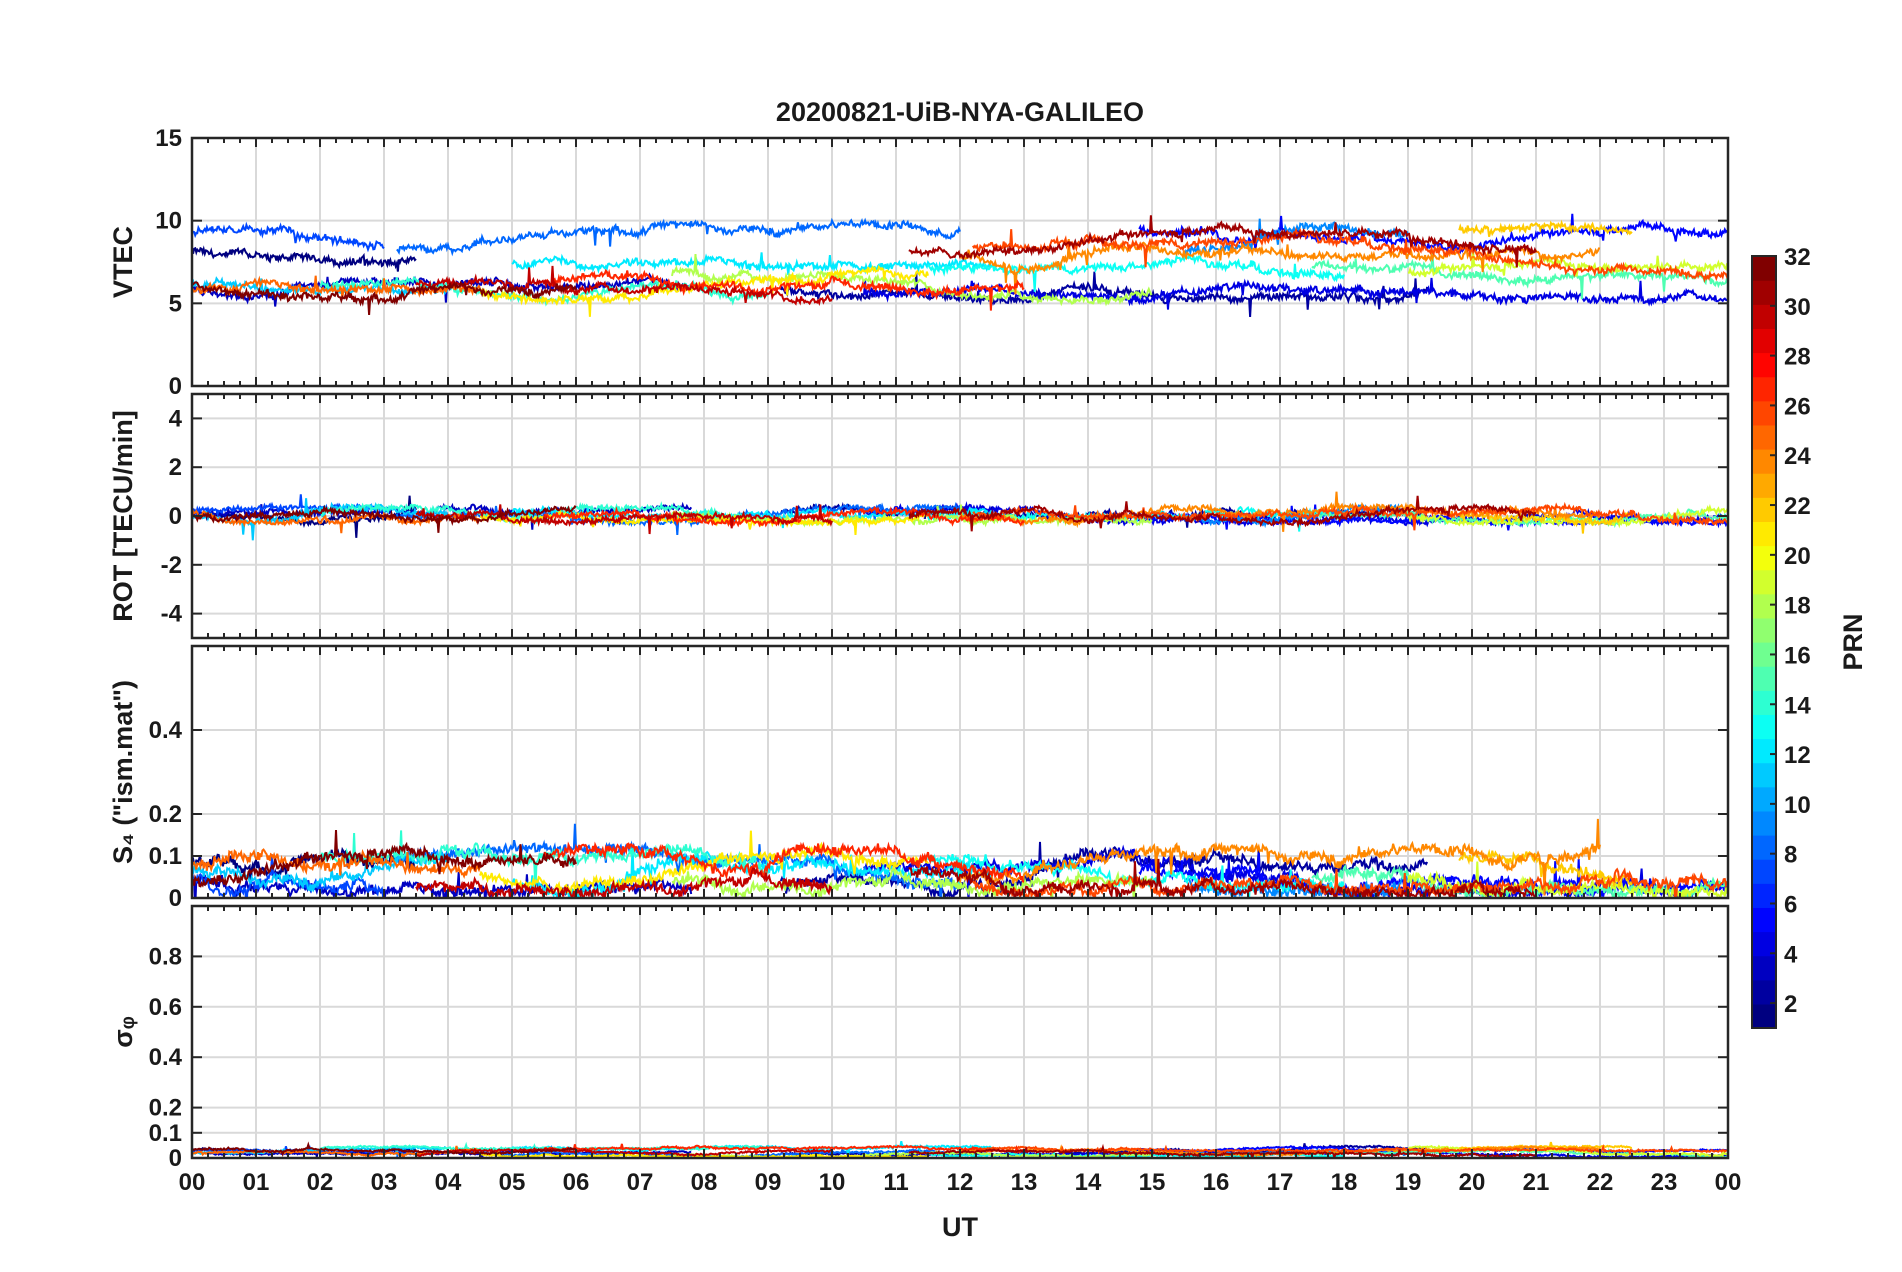 This screenshot has height=1272, width=1902. I want to click on x-tick-label: 15, so click(1152, 1182).